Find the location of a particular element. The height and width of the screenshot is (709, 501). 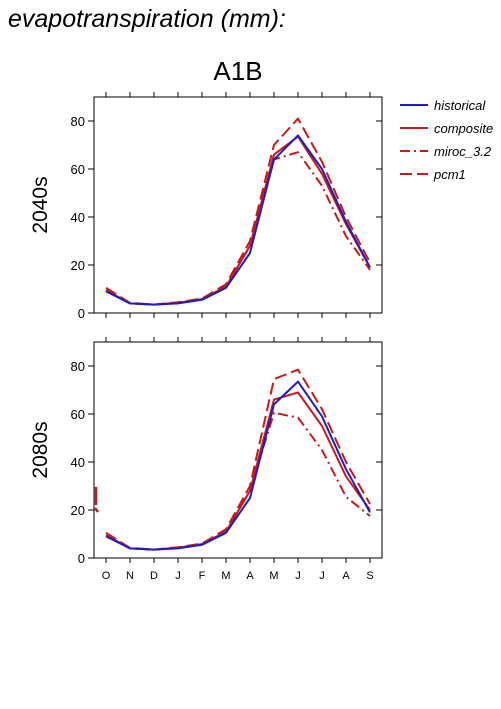

panel-label: 2040s is located at coordinates (40, 204).